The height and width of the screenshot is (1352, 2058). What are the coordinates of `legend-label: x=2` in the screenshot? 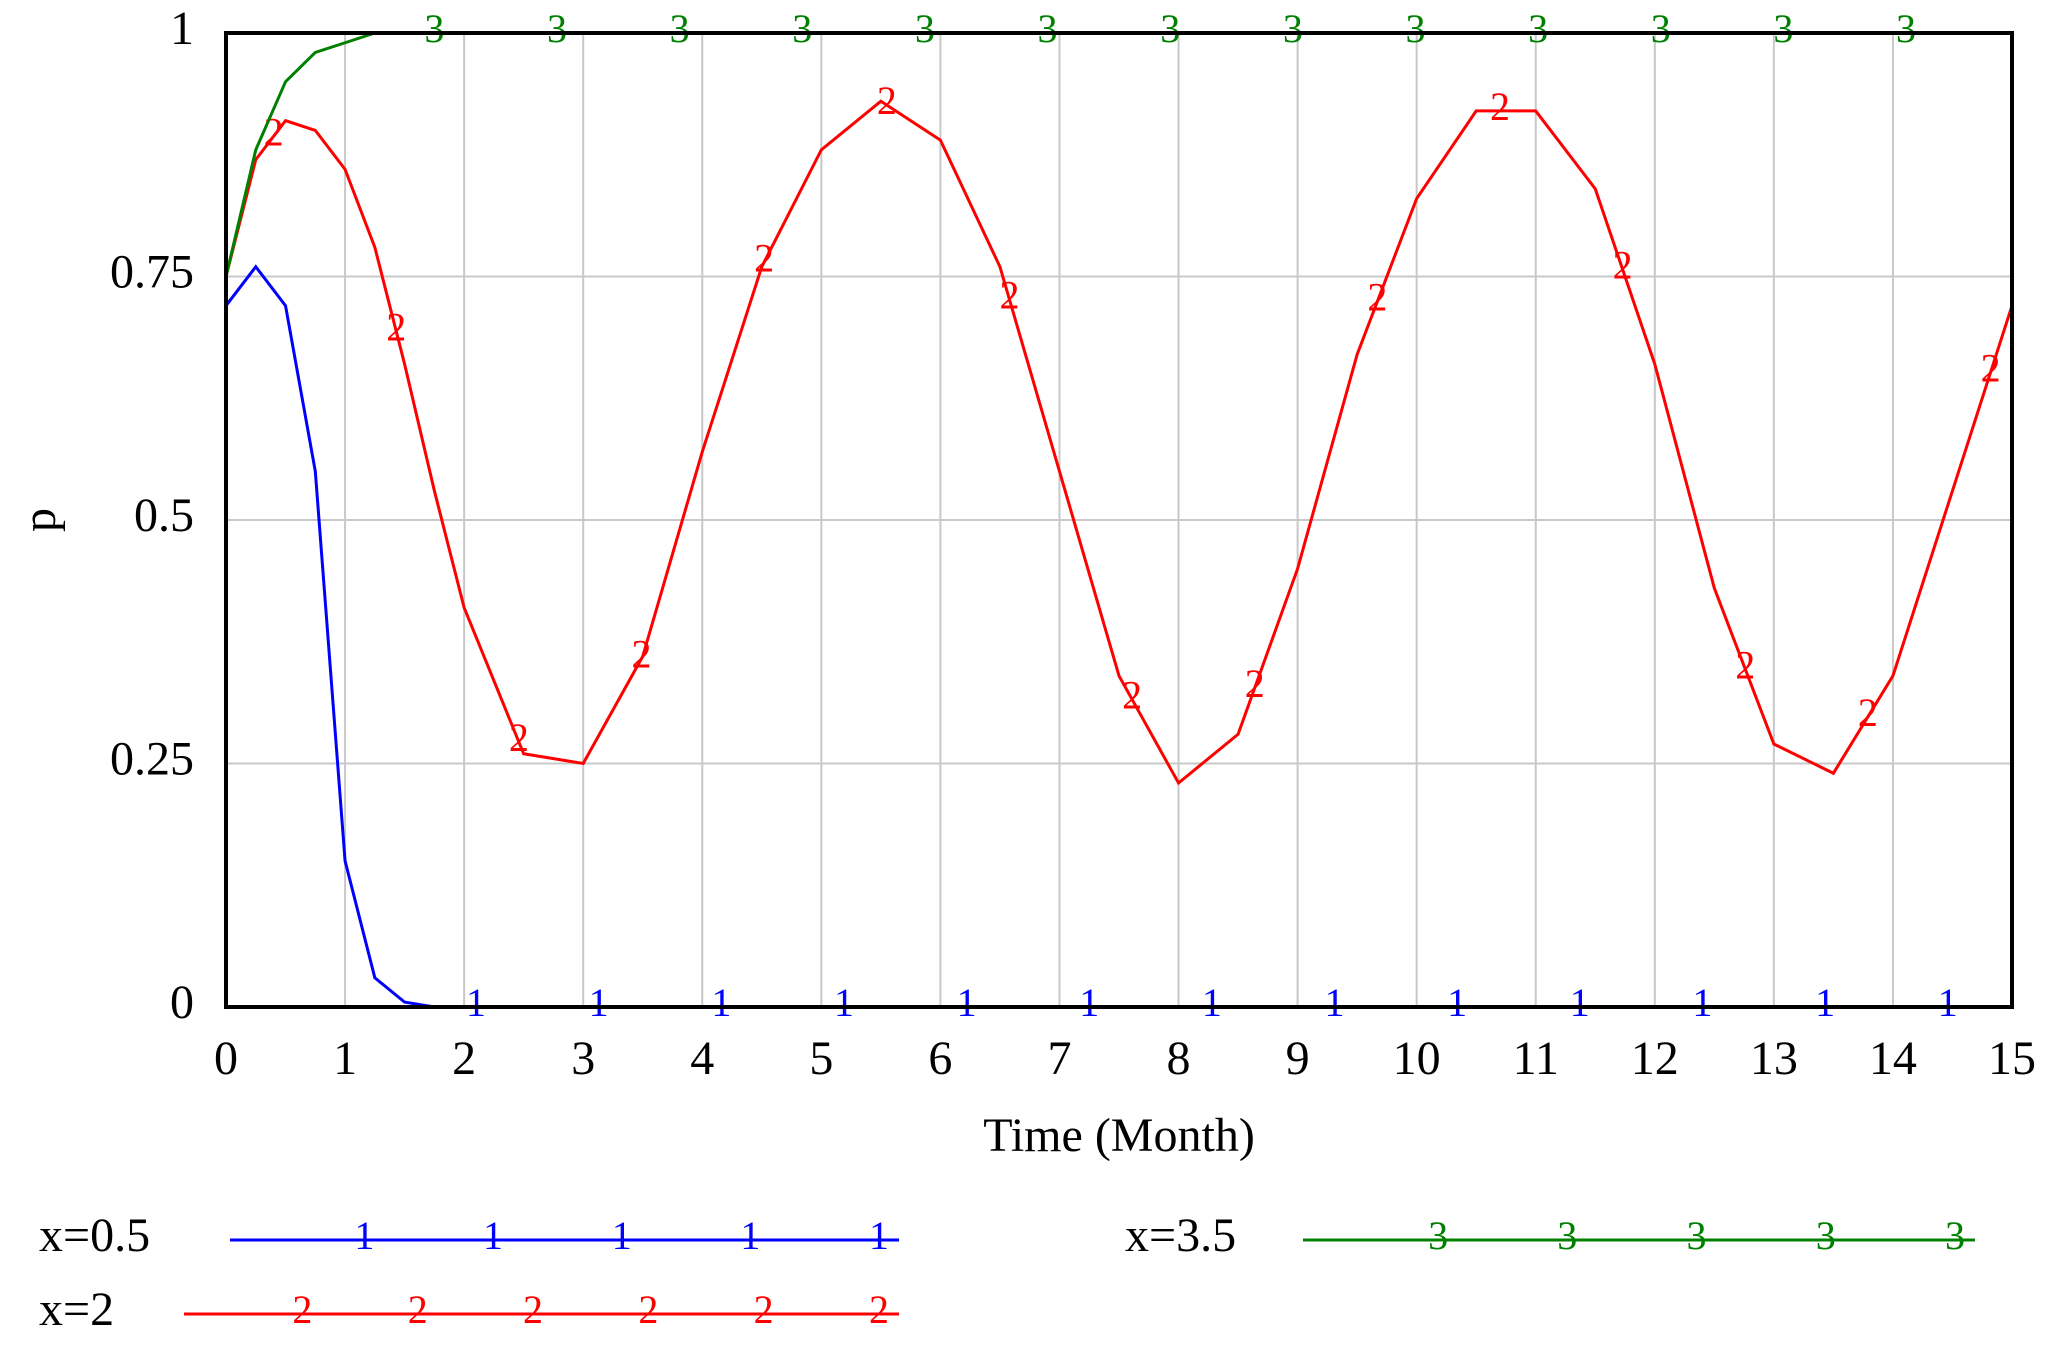 It's located at (76, 1309).